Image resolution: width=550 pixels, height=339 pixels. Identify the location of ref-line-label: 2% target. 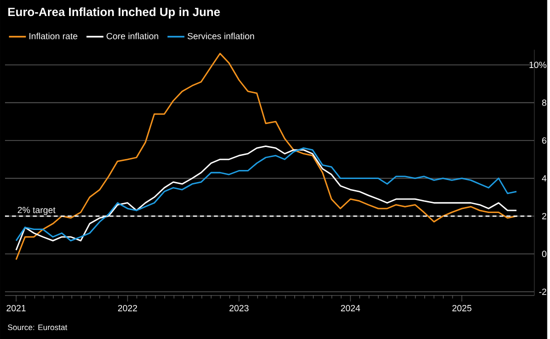
(37, 210).